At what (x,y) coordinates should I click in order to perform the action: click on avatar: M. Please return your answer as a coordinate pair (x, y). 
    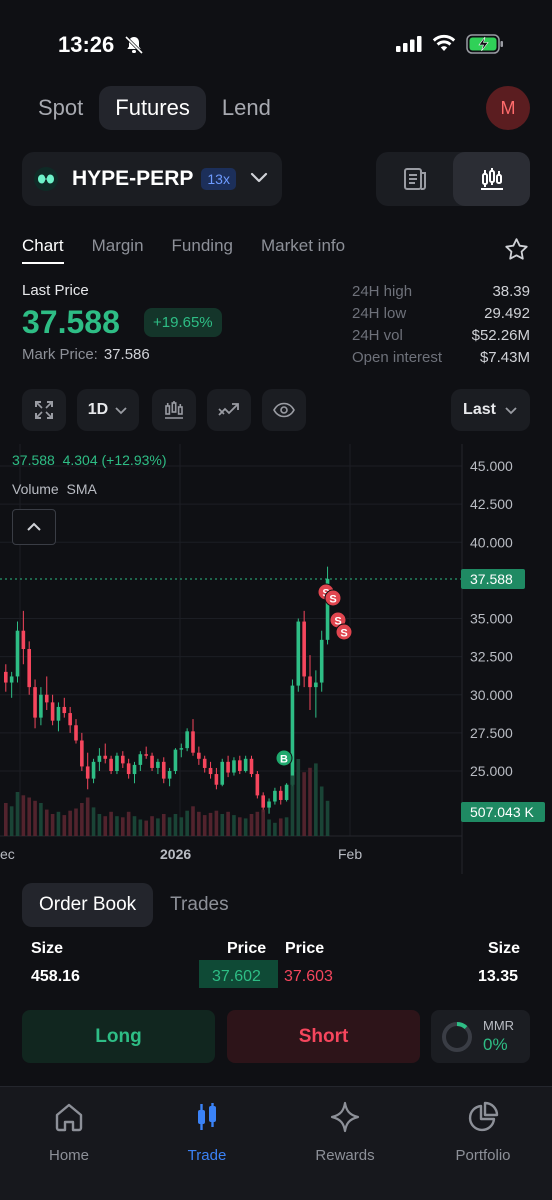
    Looking at the image, I should click on (508, 108).